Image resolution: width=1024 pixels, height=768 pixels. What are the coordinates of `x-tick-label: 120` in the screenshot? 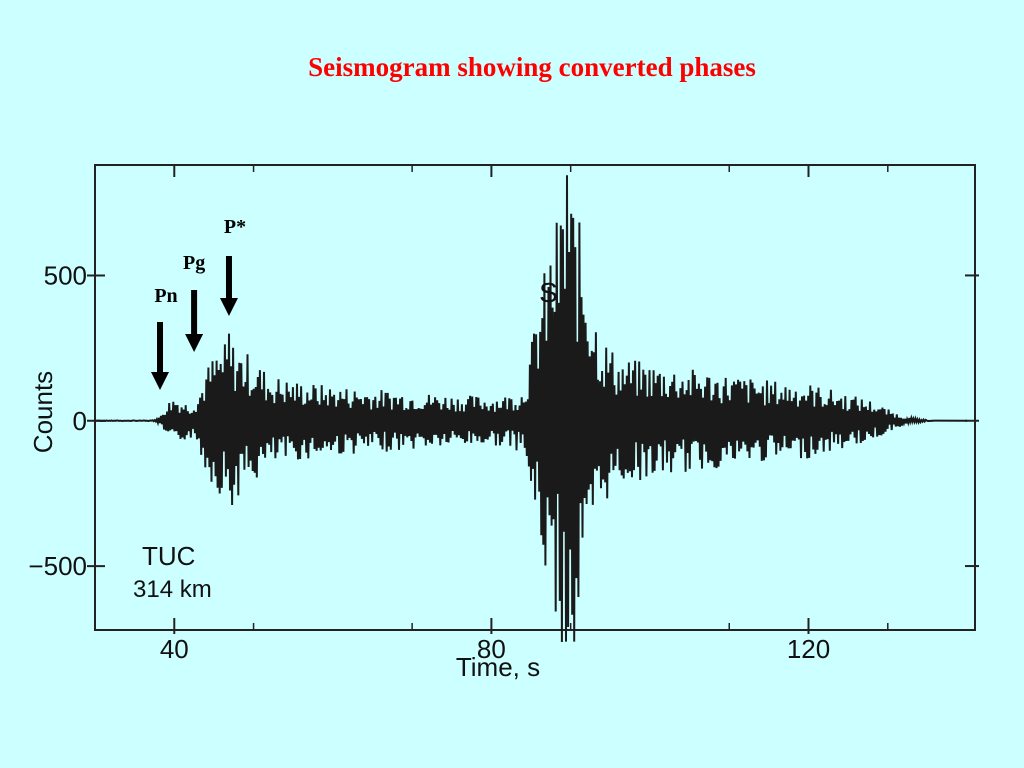 It's located at (808, 649).